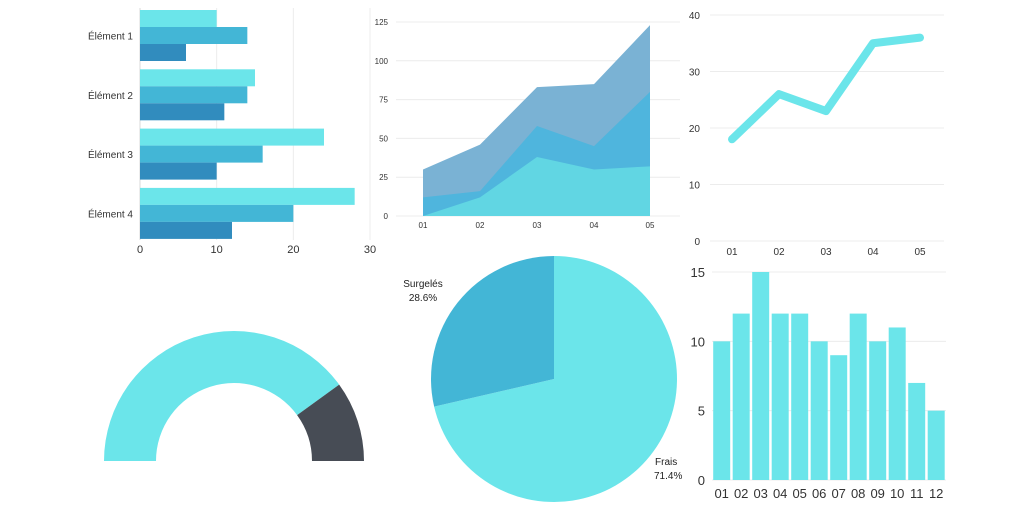 Image resolution: width=1024 pixels, height=512 pixels. Describe the element at coordinates (917, 493) in the screenshot. I see `vbar-x-tick-label: 11` at that location.